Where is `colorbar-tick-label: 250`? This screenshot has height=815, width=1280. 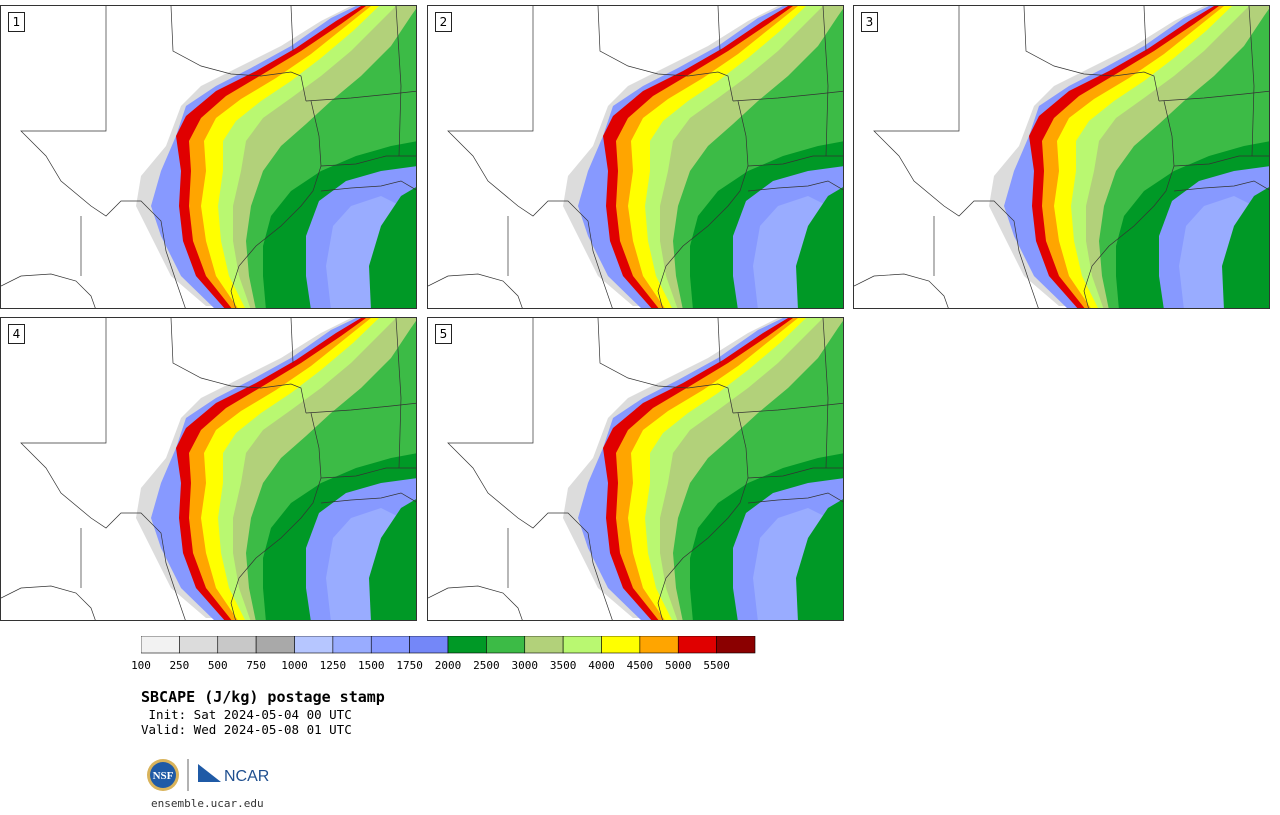
colorbar-tick-label: 250 is located at coordinates (179, 665).